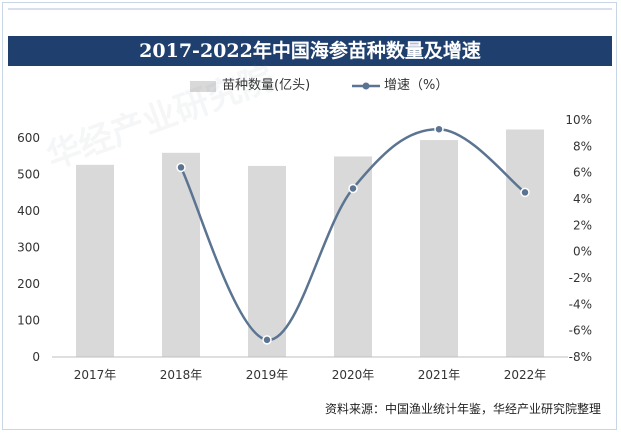 The height and width of the screenshot is (434, 621). What do you see at coordinates (28, 138) in the screenshot?
I see `y-left-tick-label-6: 600` at bounding box center [28, 138].